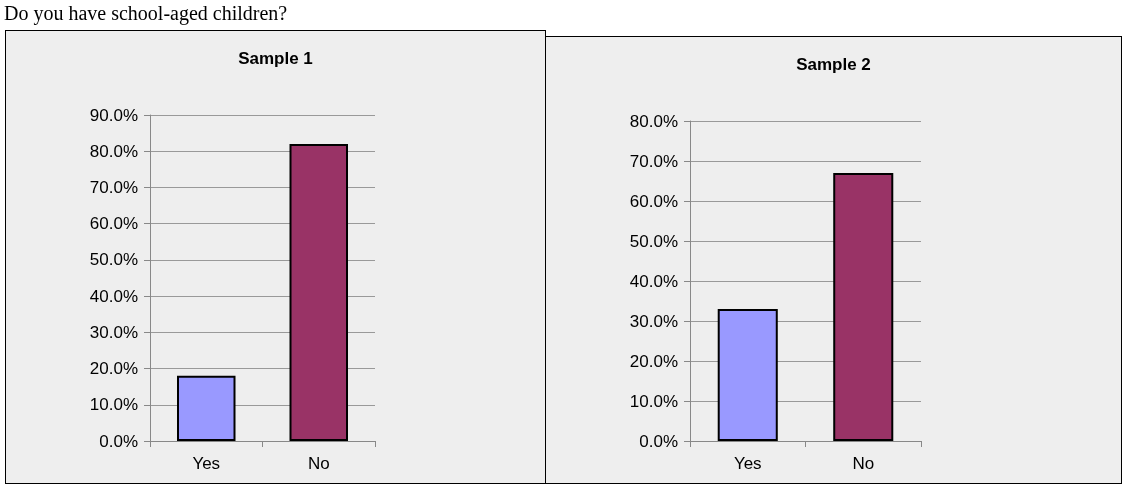 The width and height of the screenshot is (1122, 484). What do you see at coordinates (275, 58) in the screenshot?
I see `chart-title: Sample 1` at bounding box center [275, 58].